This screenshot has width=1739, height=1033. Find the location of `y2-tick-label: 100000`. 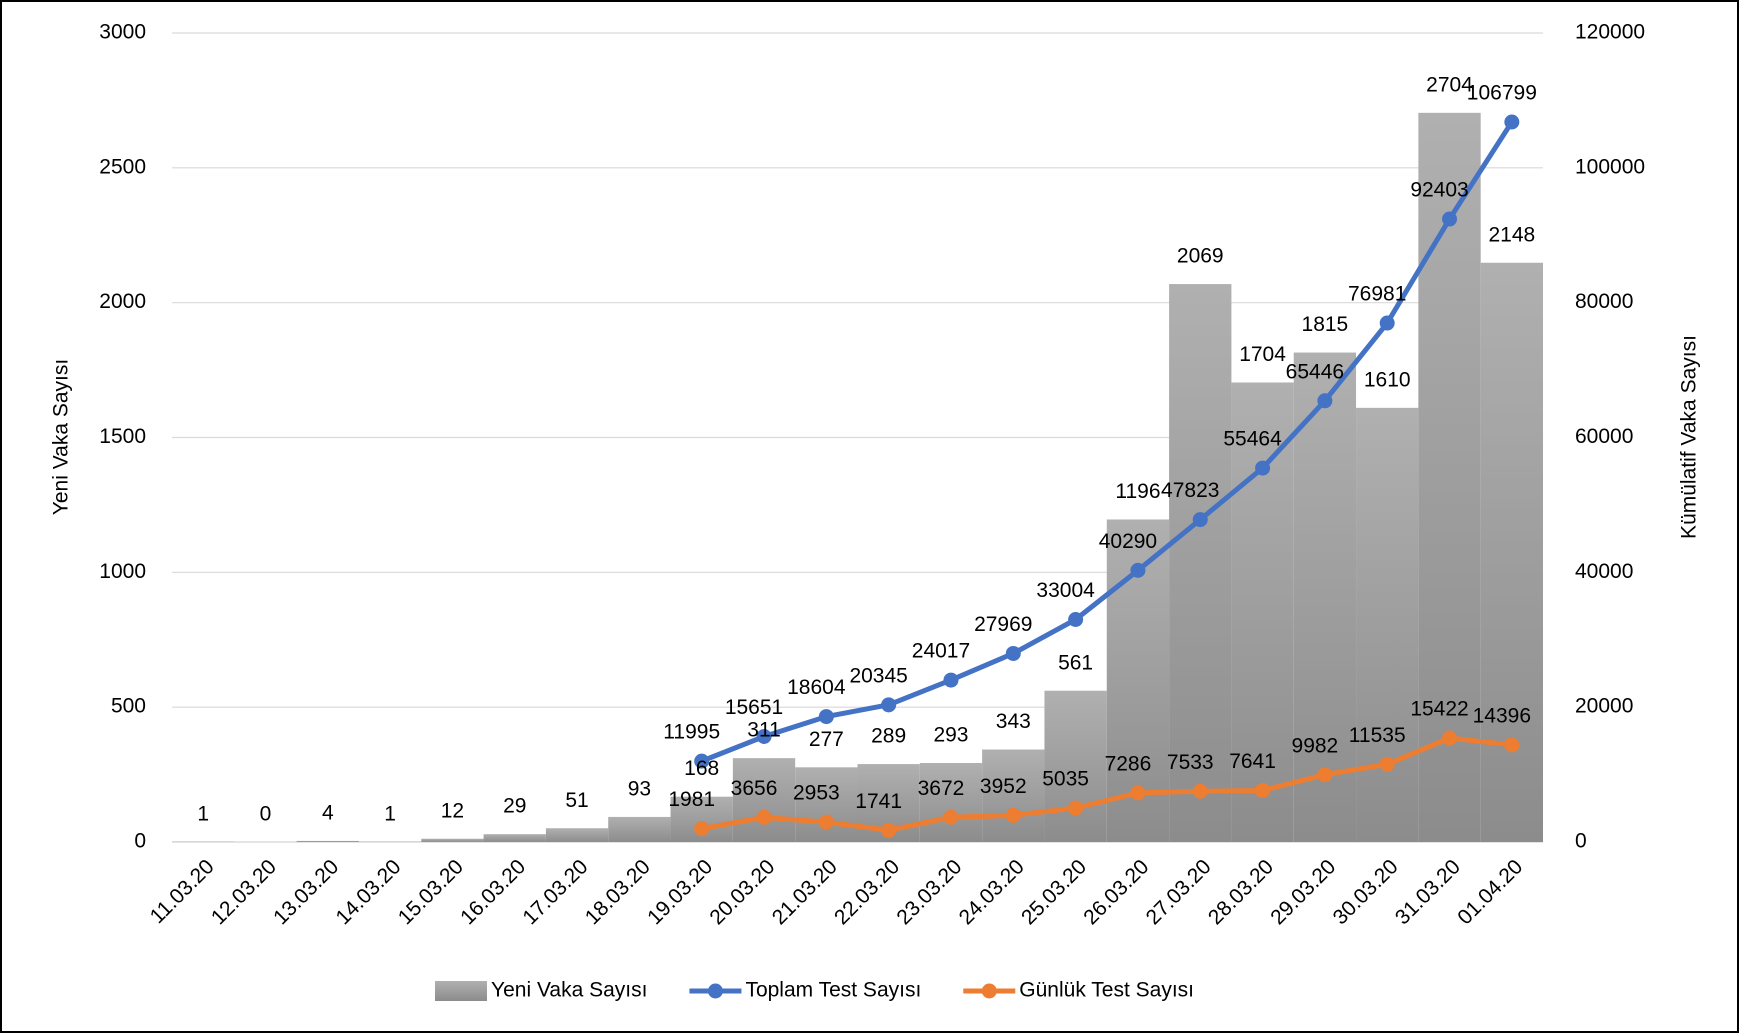

y2-tick-label: 100000 is located at coordinates (1610, 166).